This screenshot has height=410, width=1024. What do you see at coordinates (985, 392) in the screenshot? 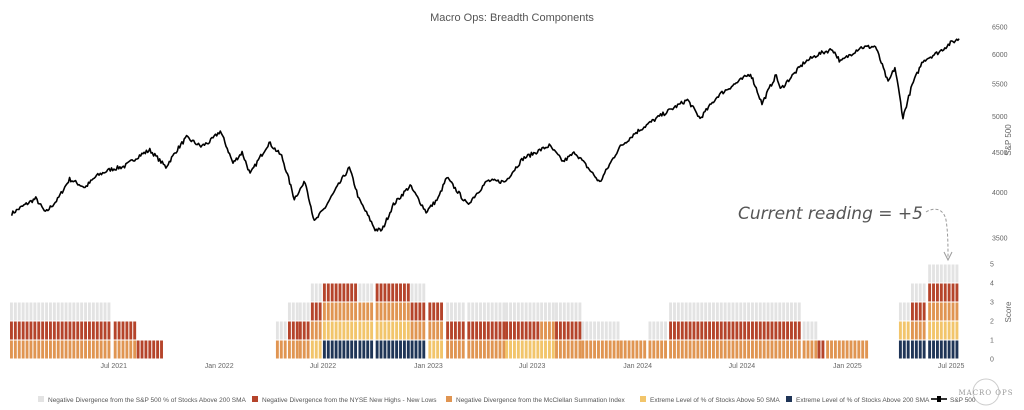
I see `macro-ops-watermark: MACRO OPS` at bounding box center [985, 392].